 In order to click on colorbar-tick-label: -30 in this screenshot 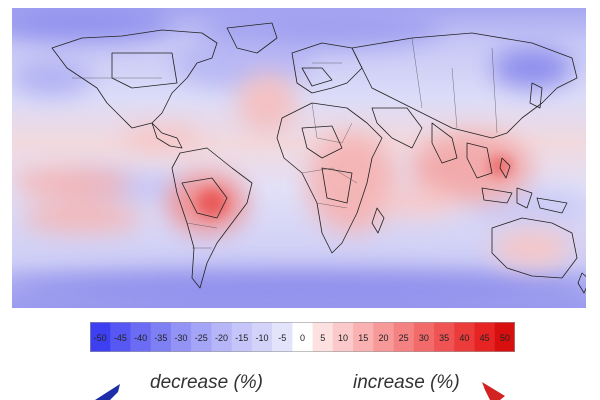, I will do `click(181, 338)`.